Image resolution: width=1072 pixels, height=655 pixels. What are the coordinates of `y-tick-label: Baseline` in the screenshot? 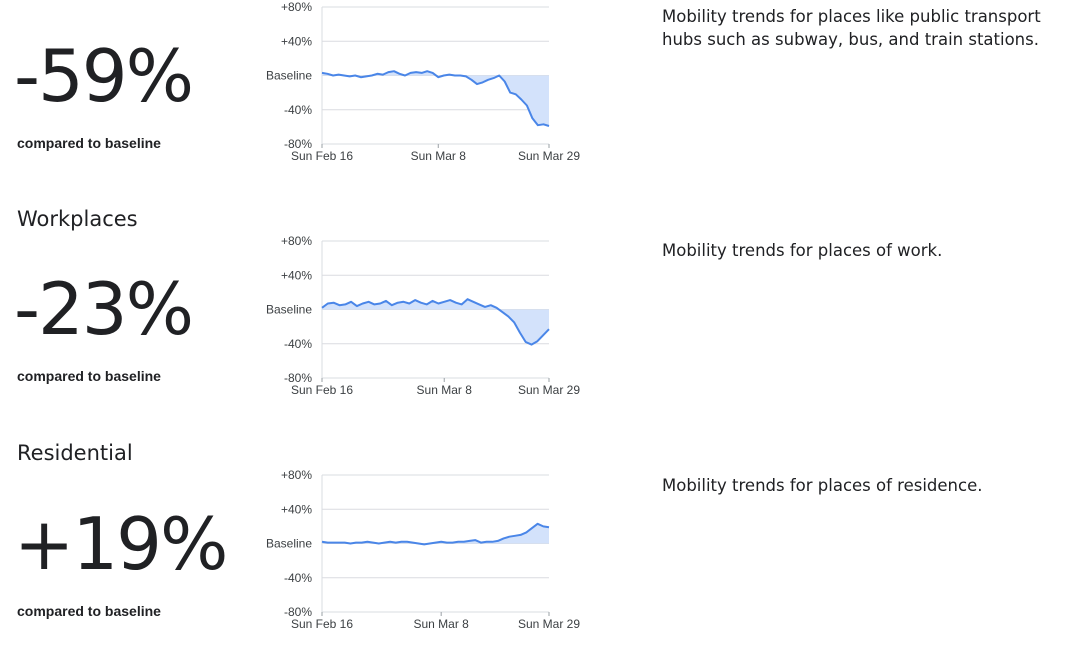 It's located at (289, 544).